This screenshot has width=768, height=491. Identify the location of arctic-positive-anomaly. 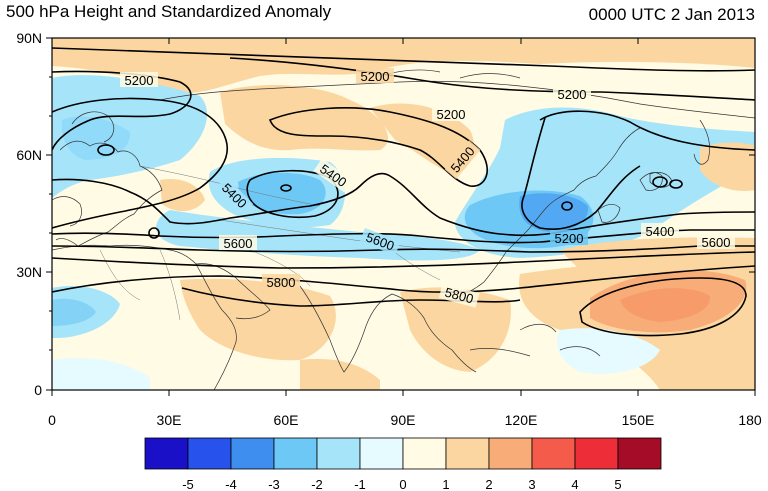
(403, 65).